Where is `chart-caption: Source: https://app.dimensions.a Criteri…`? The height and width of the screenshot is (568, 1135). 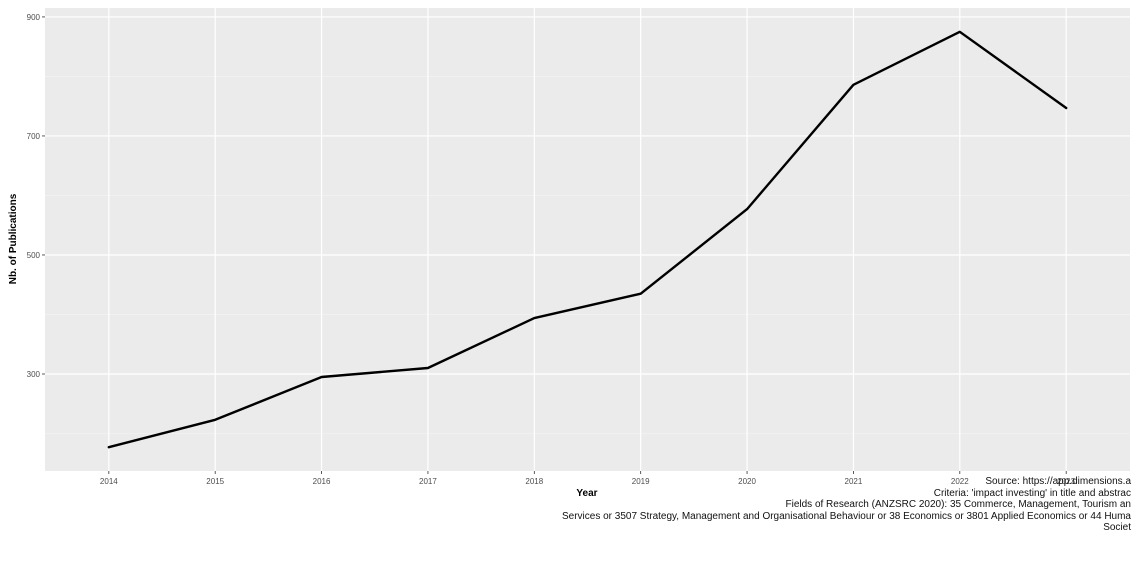 chart-caption: Source: https://app.dimensions.a Criteri… is located at coordinates (846, 505).